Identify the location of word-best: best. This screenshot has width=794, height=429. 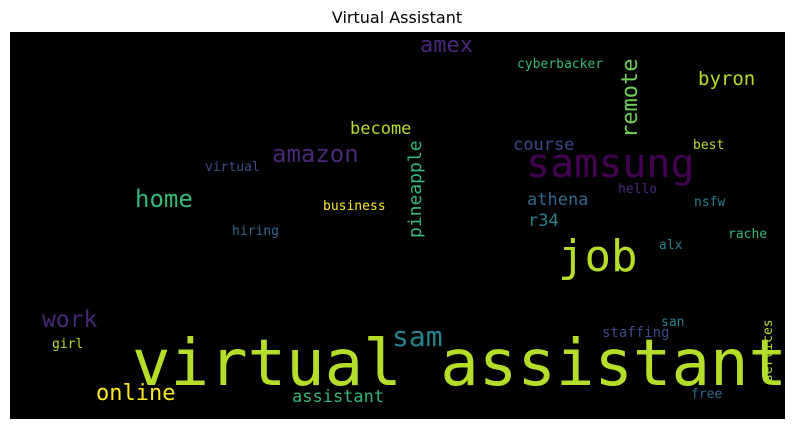
(709, 145).